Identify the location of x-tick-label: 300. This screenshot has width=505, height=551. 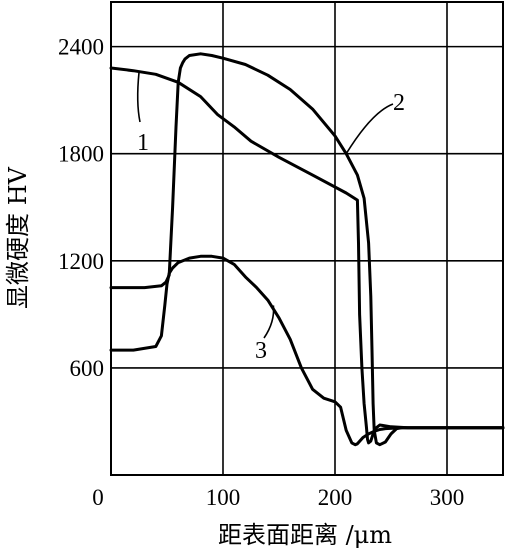
(447, 497).